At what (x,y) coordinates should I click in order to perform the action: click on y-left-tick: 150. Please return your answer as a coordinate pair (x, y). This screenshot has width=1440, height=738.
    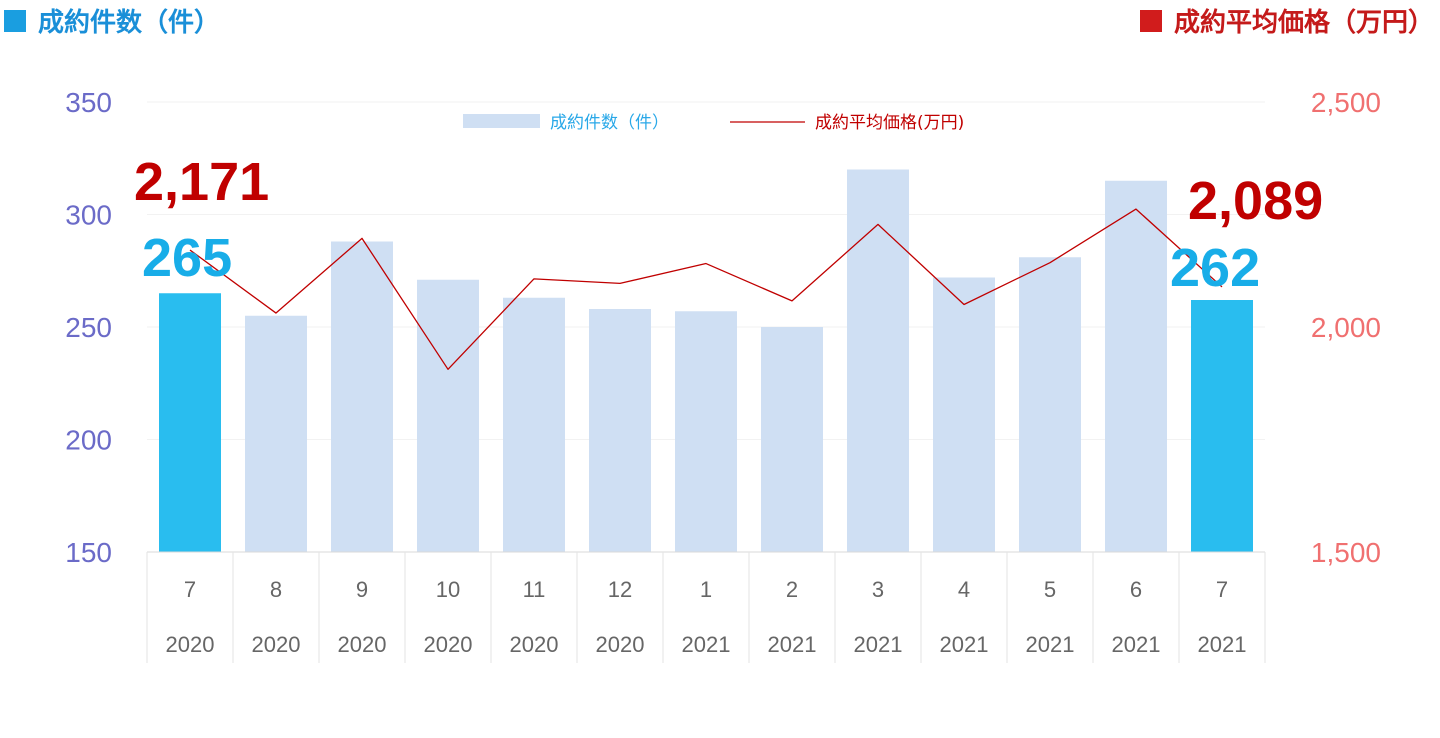
    Looking at the image, I should click on (88, 552).